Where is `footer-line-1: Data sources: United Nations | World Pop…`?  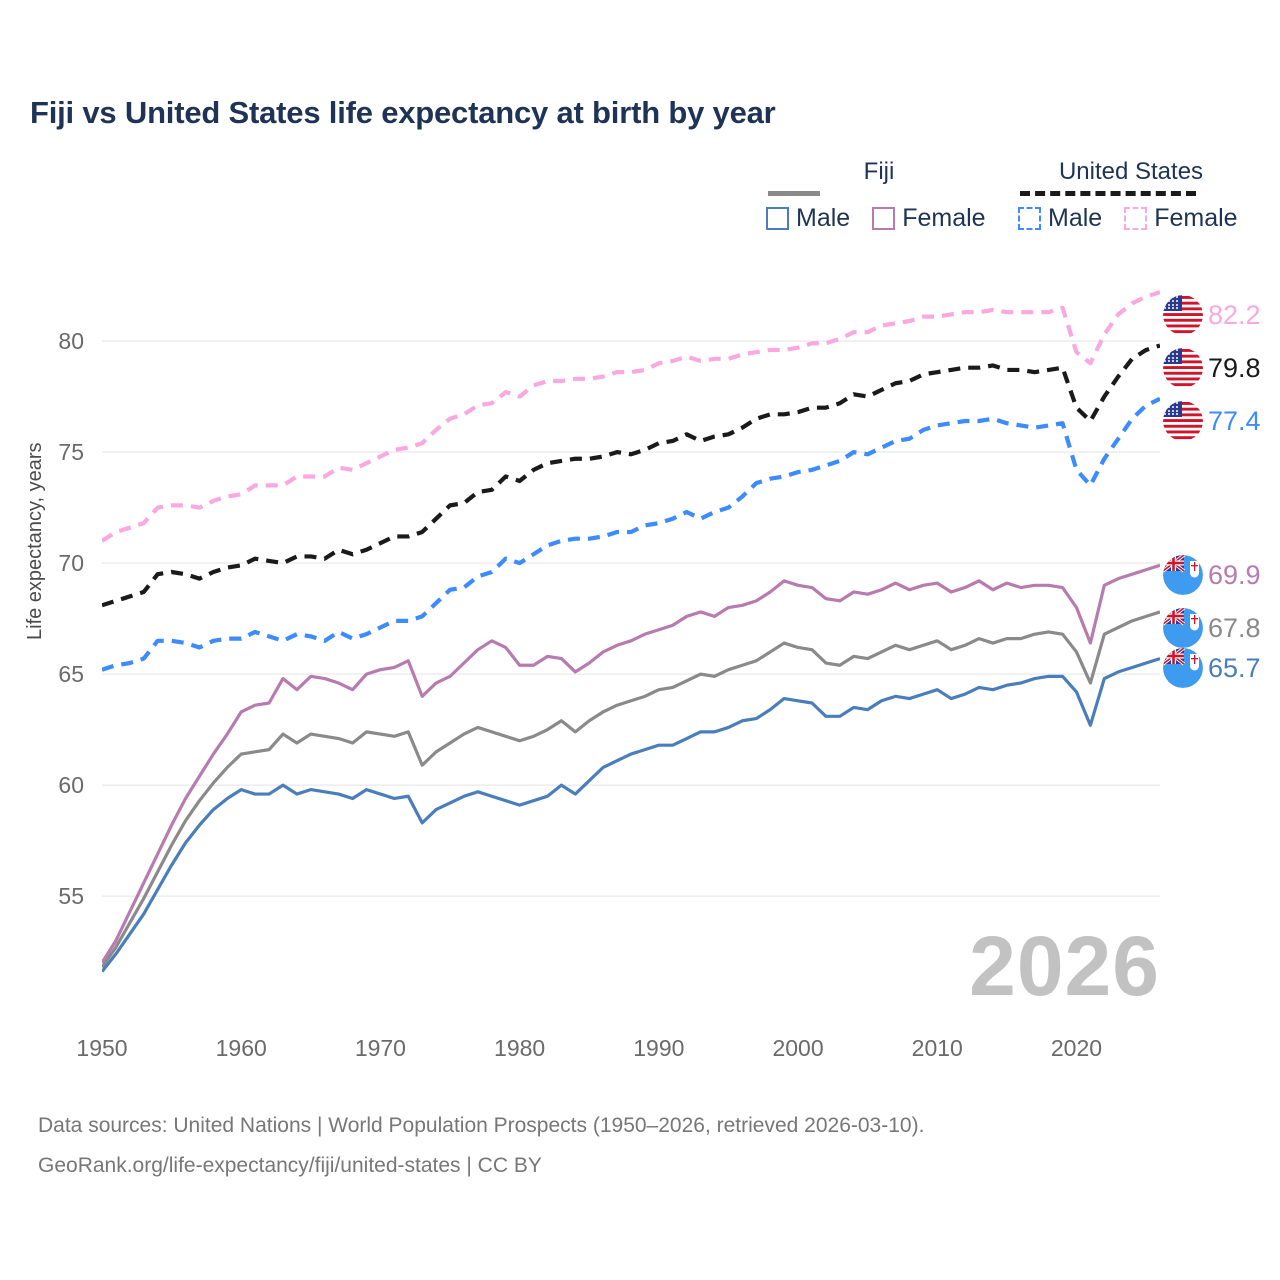
footer-line-1: Data sources: United Nations | World Pop… is located at coordinates (481, 1125).